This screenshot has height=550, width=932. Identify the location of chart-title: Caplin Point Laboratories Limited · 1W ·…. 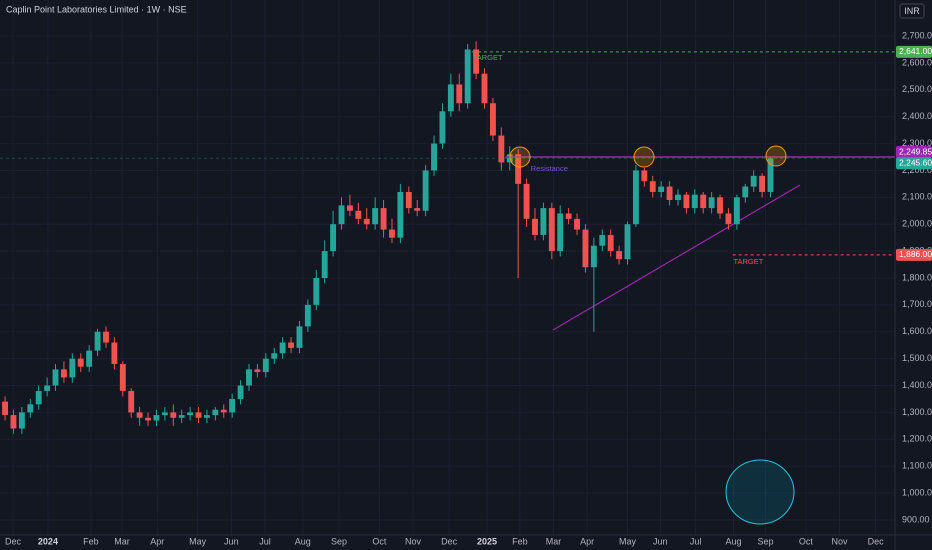
(96, 9).